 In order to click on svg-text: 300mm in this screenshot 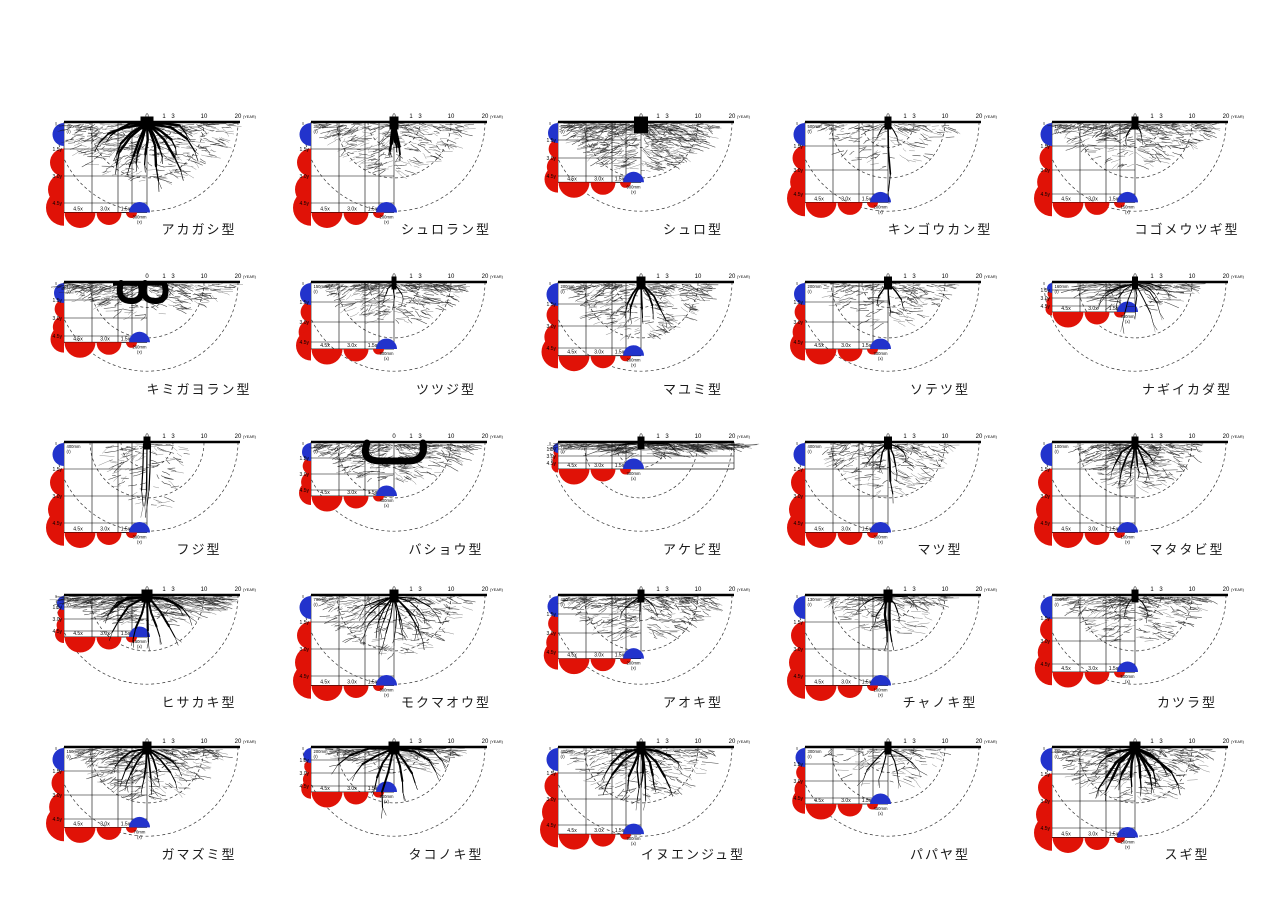, I will do `click(140, 216)`.